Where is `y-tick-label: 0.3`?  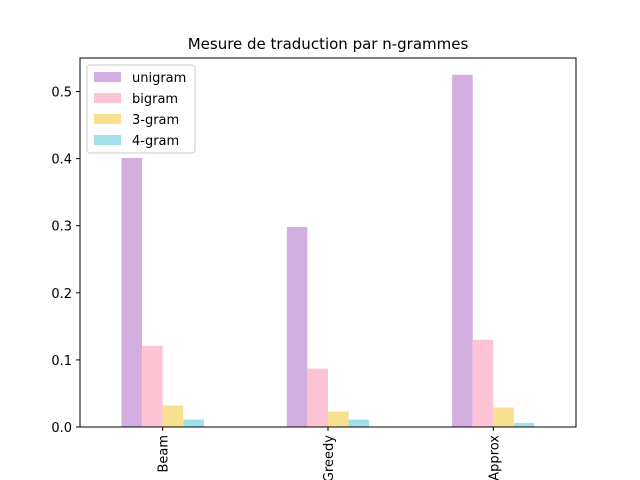
y-tick-label: 0.3 is located at coordinates (61, 227).